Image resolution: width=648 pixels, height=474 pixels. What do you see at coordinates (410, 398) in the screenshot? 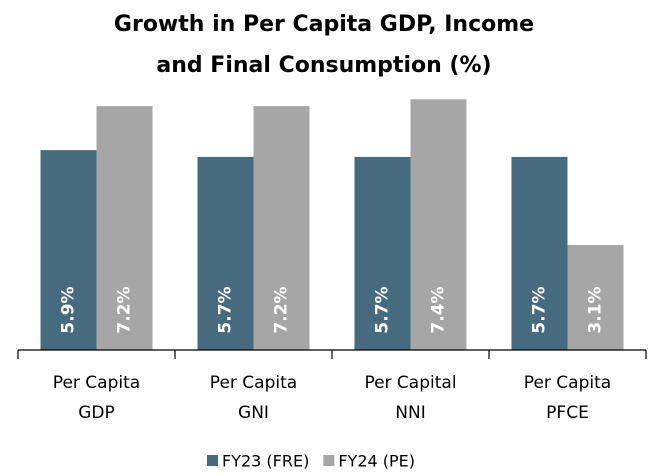
I see `x-tick-label: Per Capital NNI` at bounding box center [410, 398].